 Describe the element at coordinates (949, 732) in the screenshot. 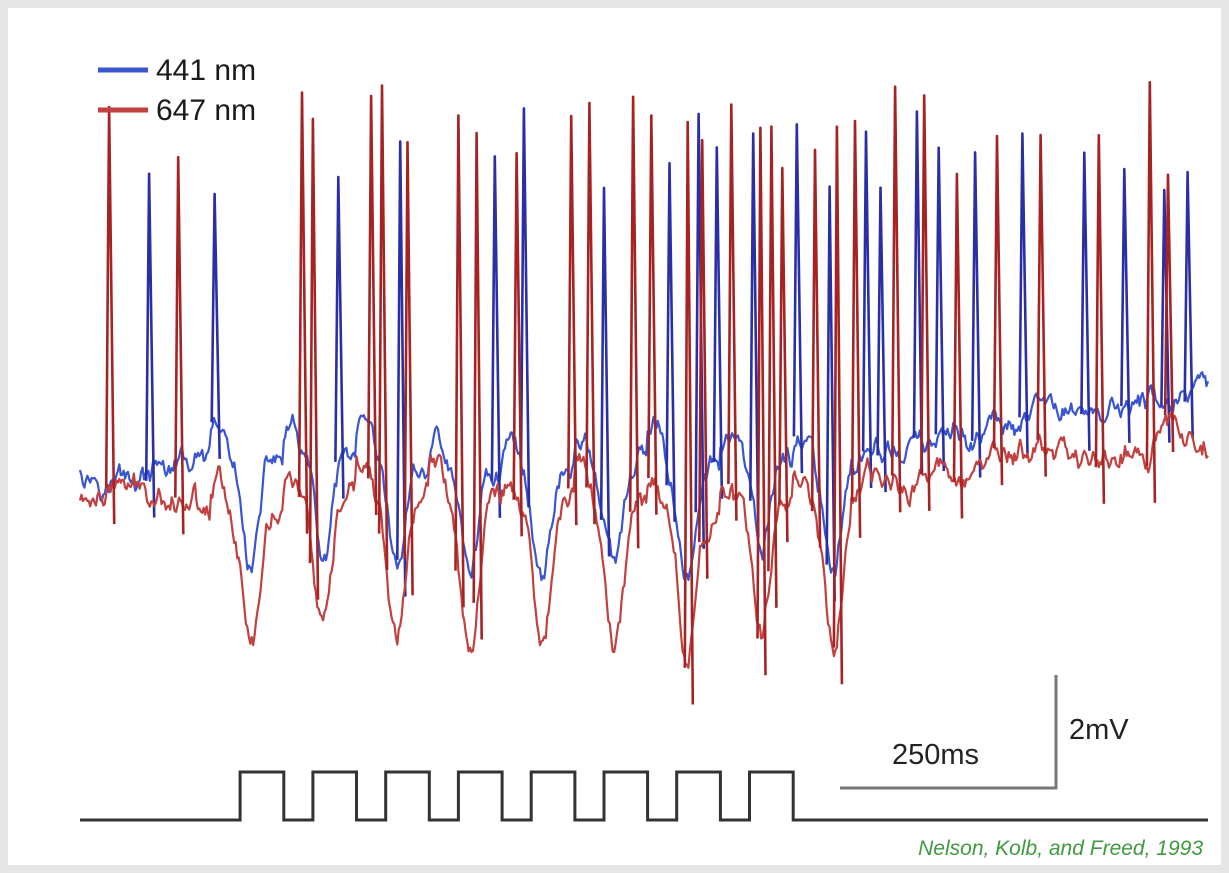

I see `scale-bar-lines` at that location.